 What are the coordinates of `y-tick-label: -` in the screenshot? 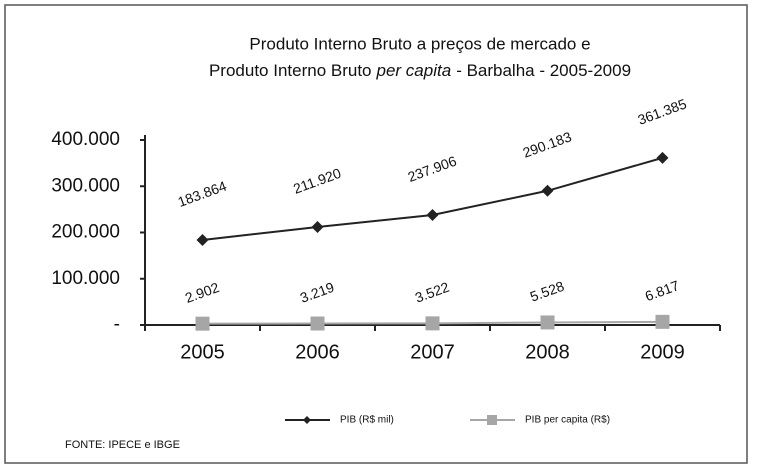 It's located at (117, 324).